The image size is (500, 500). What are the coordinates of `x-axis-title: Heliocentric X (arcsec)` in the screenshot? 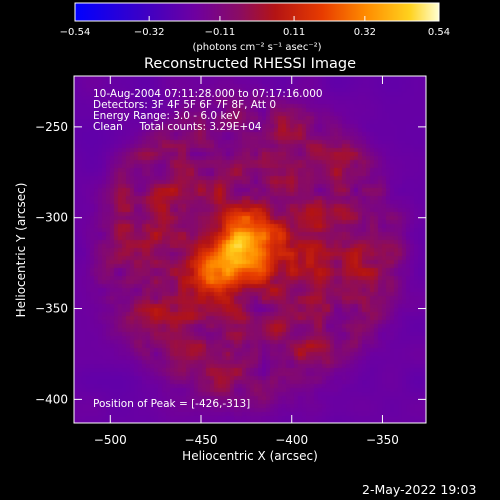 It's located at (250, 456).